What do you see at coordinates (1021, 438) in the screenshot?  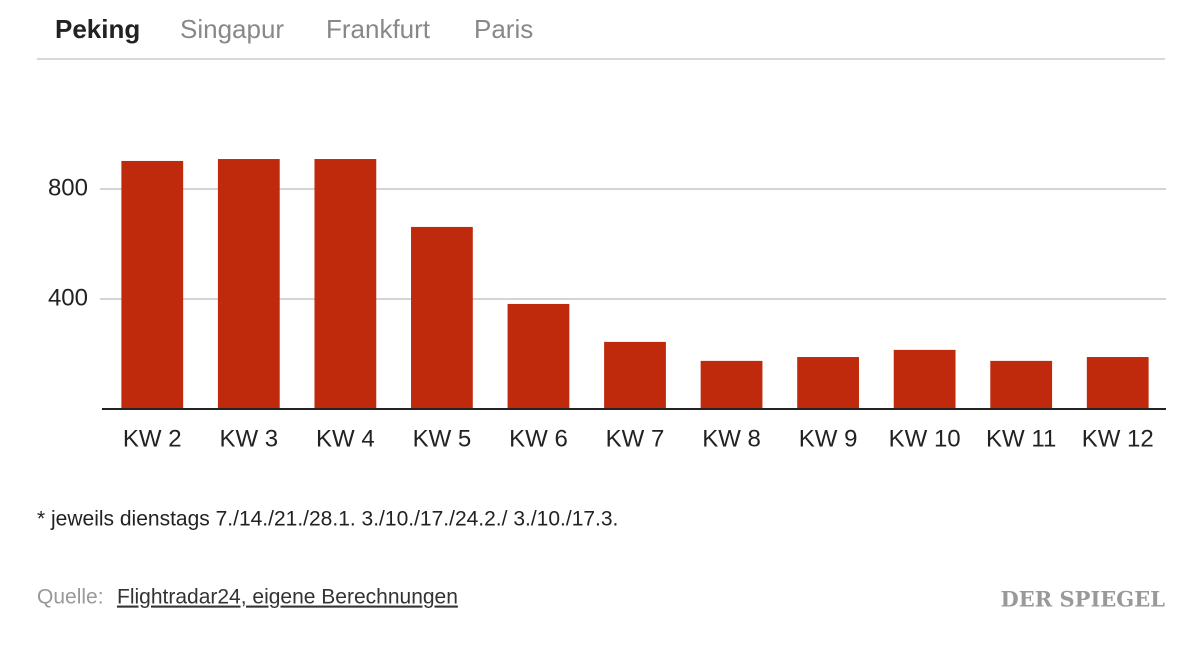 I see `x-tick-label: KW 11` at bounding box center [1021, 438].